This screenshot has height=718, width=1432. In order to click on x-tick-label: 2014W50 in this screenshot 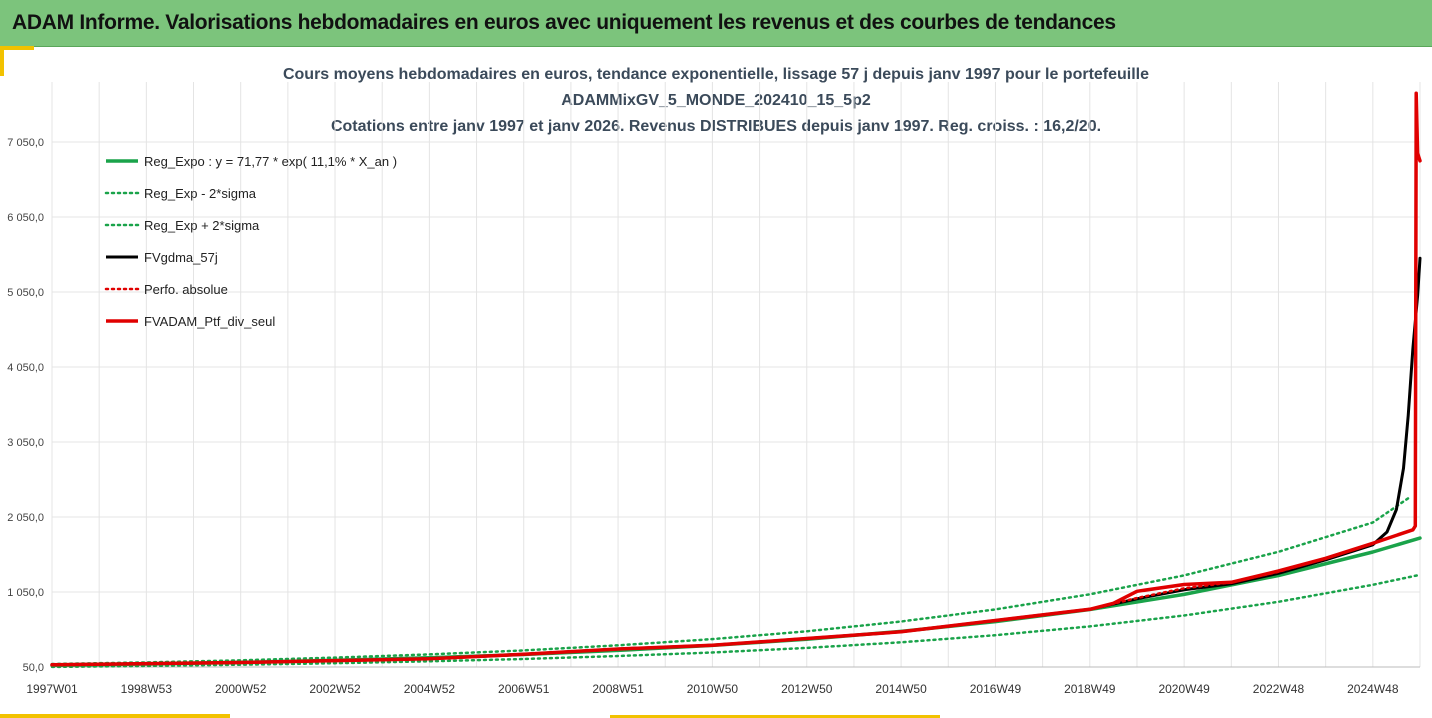, I will do `click(901, 689)`.